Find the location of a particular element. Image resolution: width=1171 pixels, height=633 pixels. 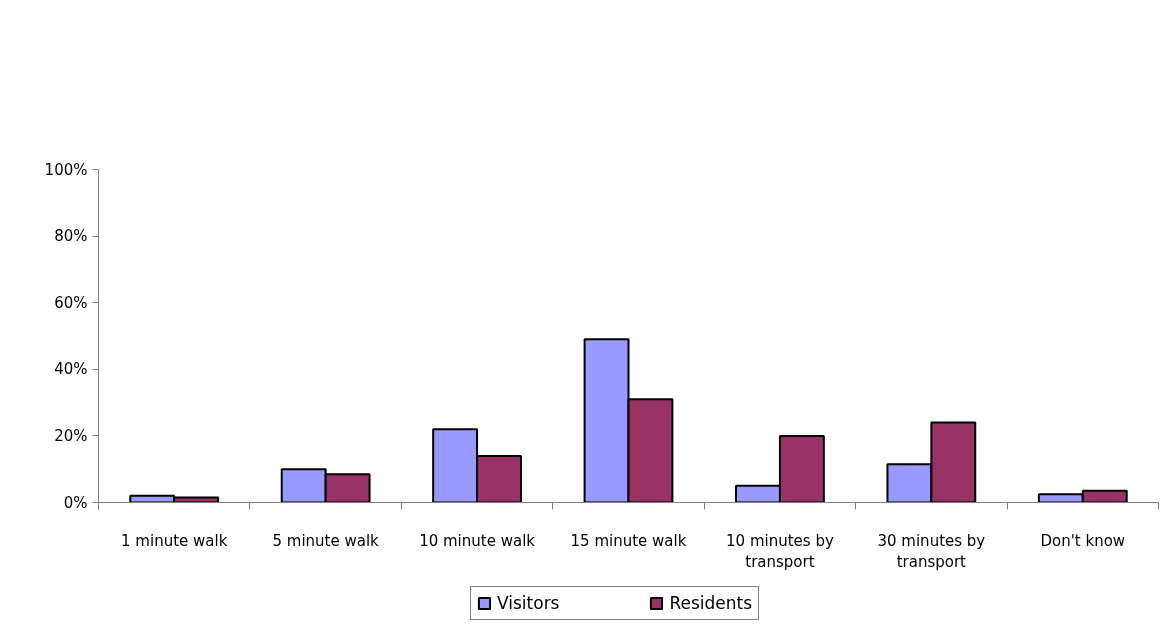

x-tick-label: Don't know is located at coordinates (1083, 540).